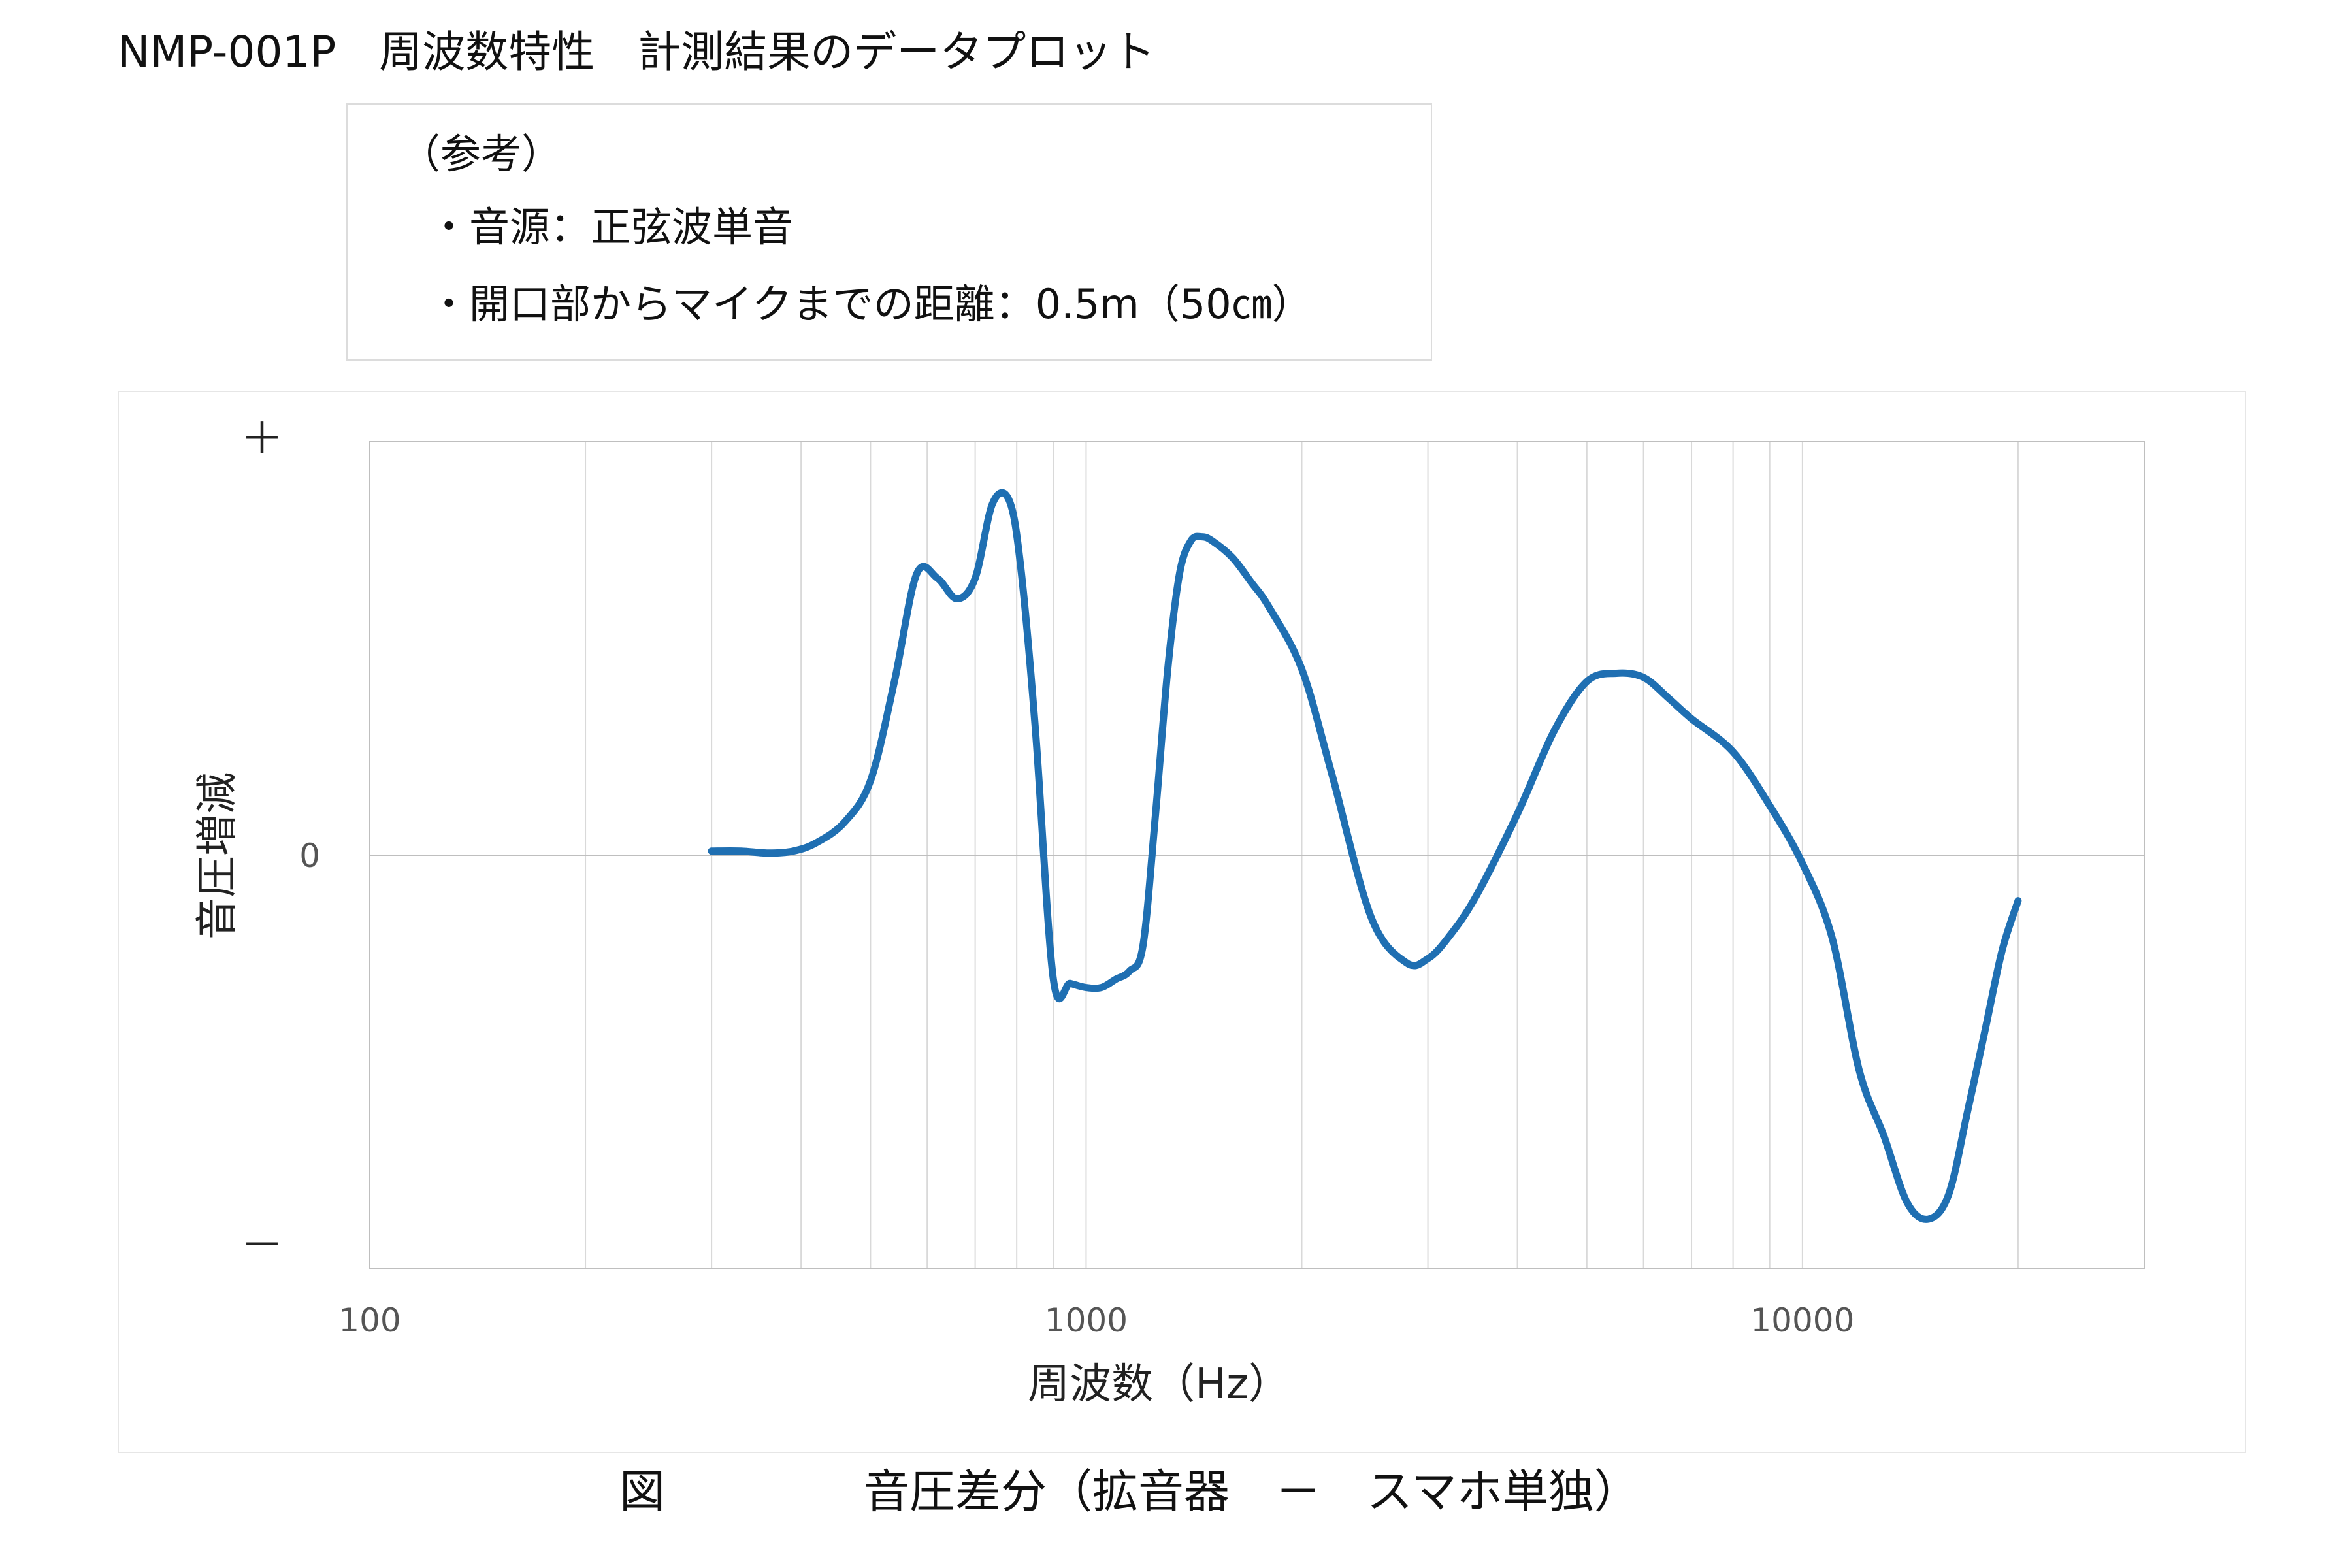 The height and width of the screenshot is (1568, 2352). Describe the element at coordinates (309, 856) in the screenshot. I see `y-tick-label-zero: 0` at that location.